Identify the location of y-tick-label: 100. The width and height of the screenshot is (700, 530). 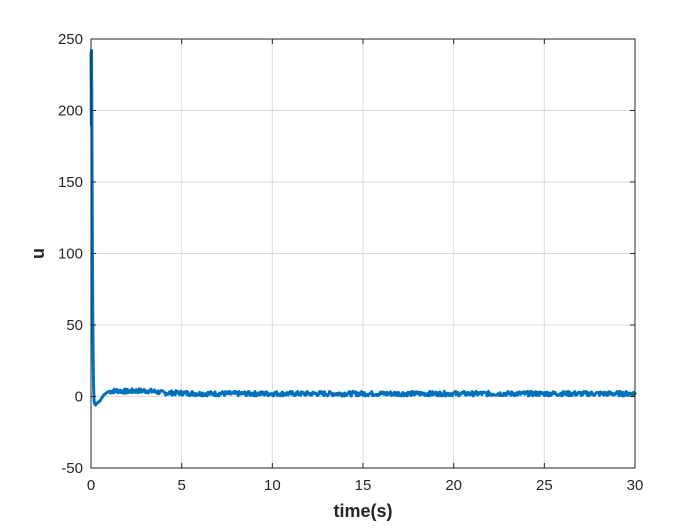
(70, 254).